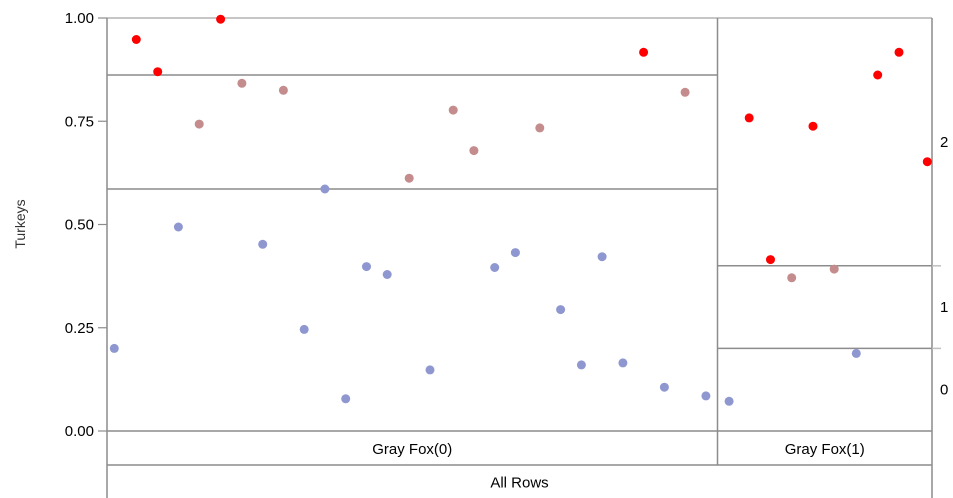 The height and width of the screenshot is (498, 953). What do you see at coordinates (79, 225) in the screenshot?
I see `y-tick-label: 0.50` at bounding box center [79, 225].